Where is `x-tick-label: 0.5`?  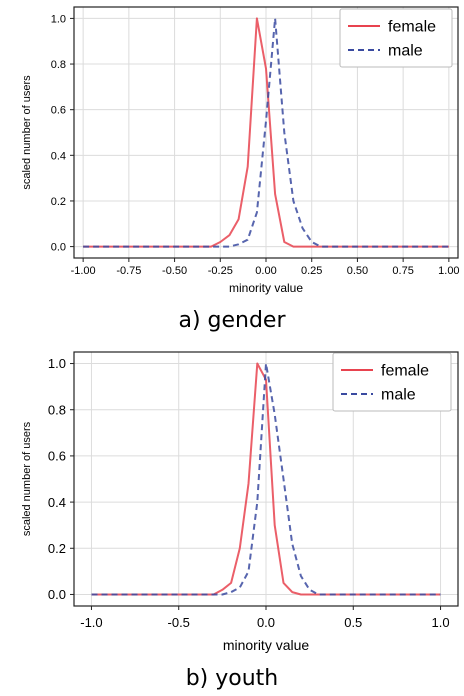
x-tick-label: 0.5 is located at coordinates (353, 622).